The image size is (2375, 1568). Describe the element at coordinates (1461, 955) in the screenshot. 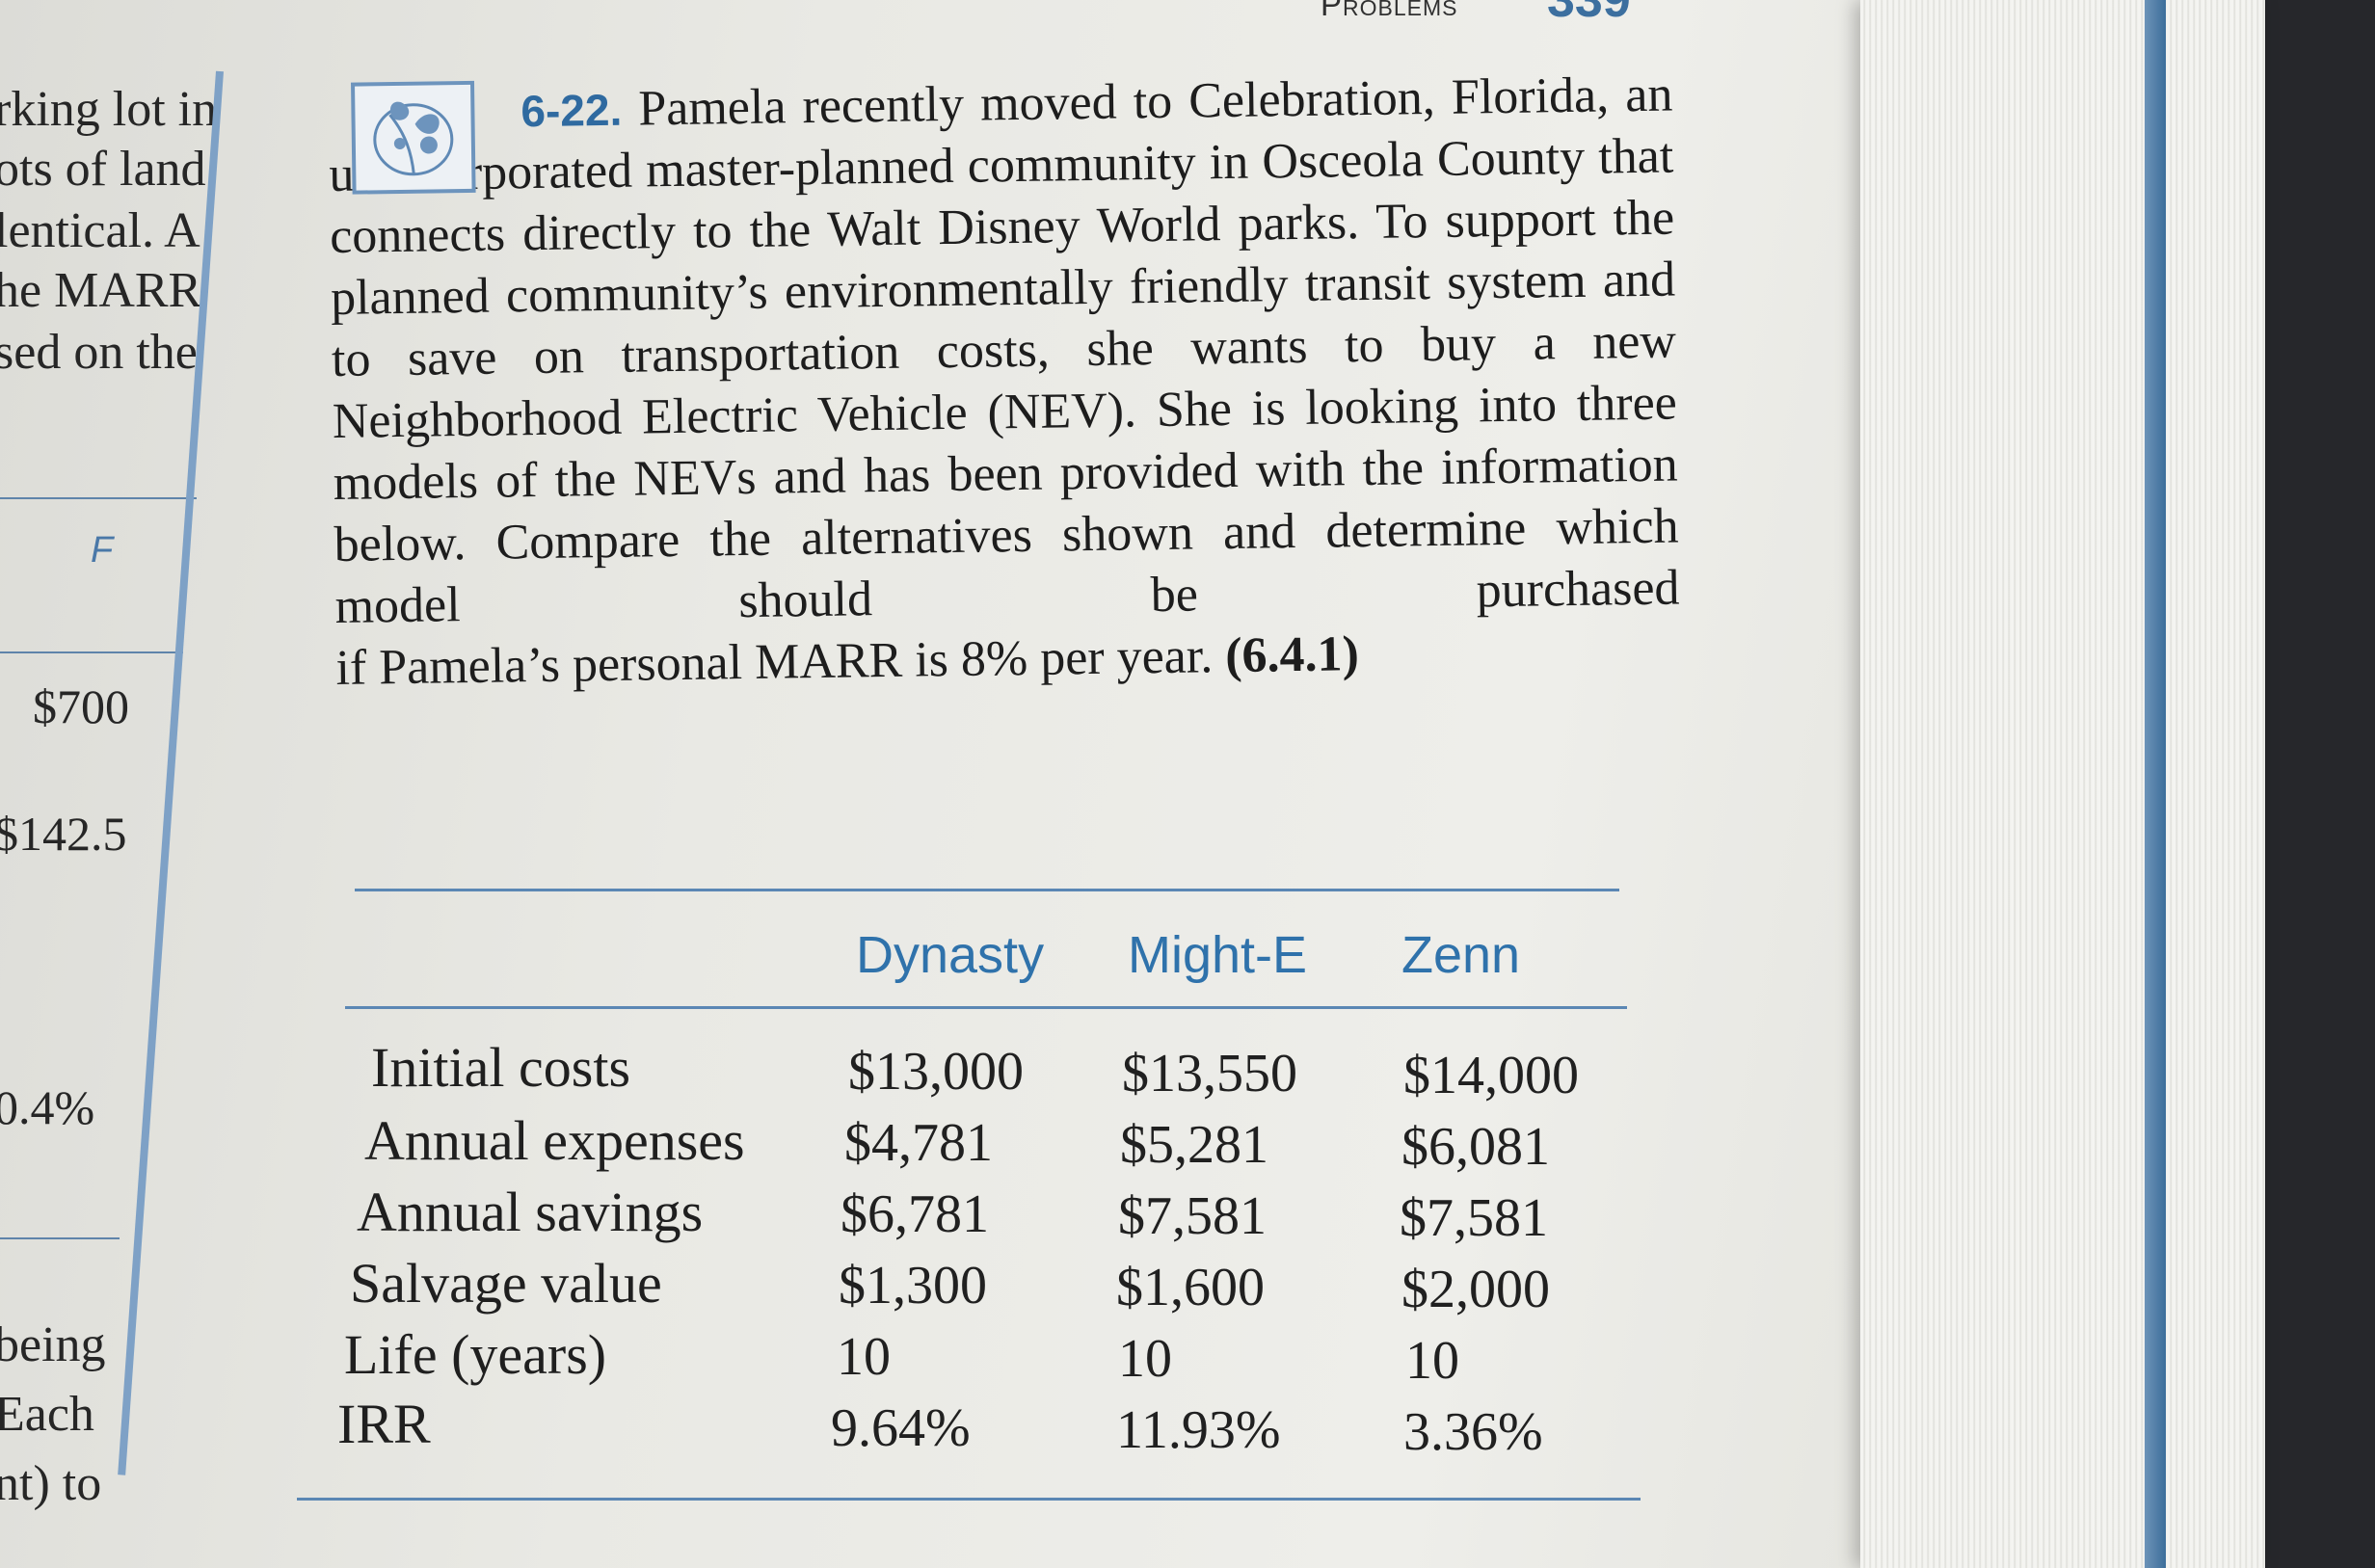

I see `column-header-zenn: Zenn` at that location.